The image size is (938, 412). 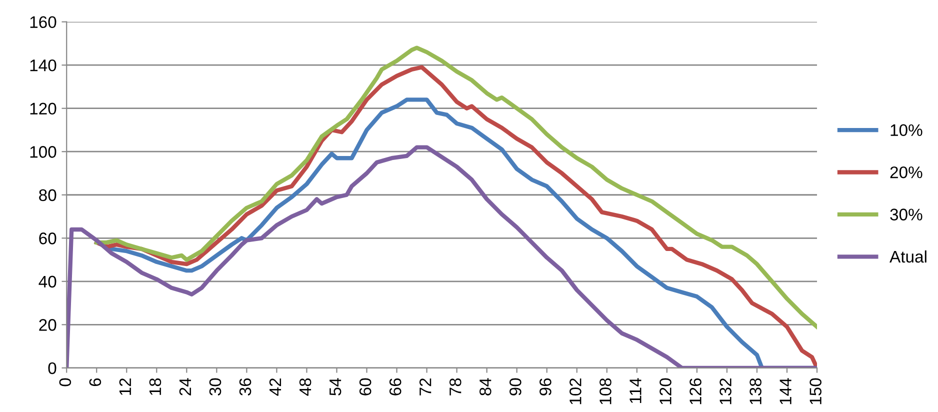 What do you see at coordinates (275, 387) in the screenshot?
I see `x-tick-label: 42` at bounding box center [275, 387].